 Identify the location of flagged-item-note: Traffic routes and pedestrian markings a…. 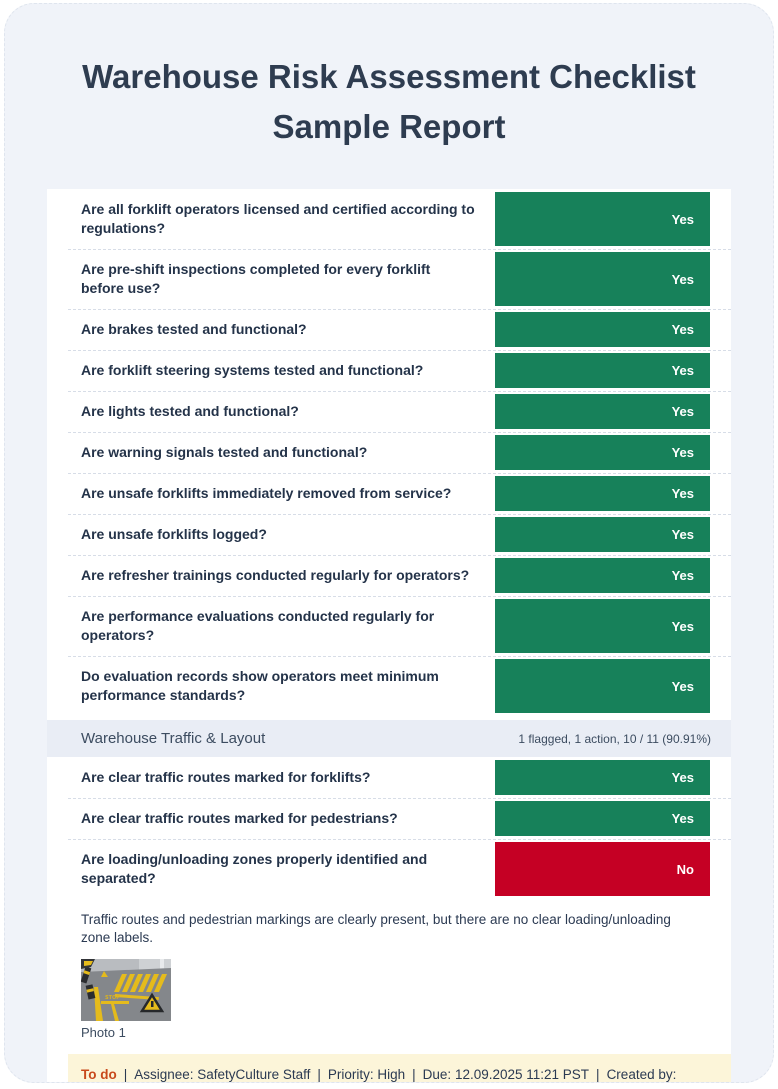
(376, 928).